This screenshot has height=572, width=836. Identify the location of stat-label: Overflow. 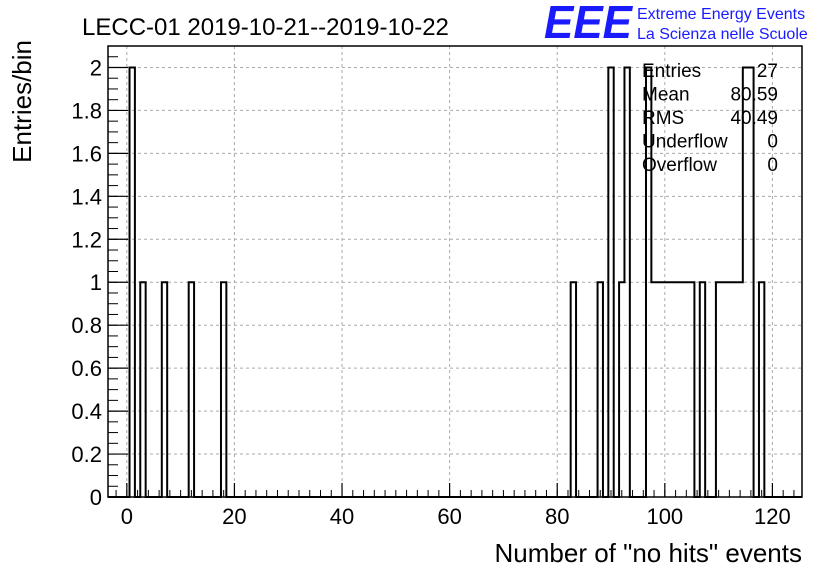
(679, 165).